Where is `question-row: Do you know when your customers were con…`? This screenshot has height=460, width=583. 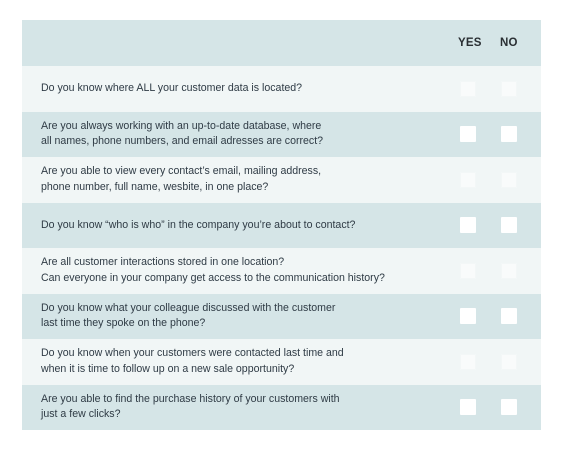
question-row: Do you know when your customers were con… is located at coordinates (281, 362).